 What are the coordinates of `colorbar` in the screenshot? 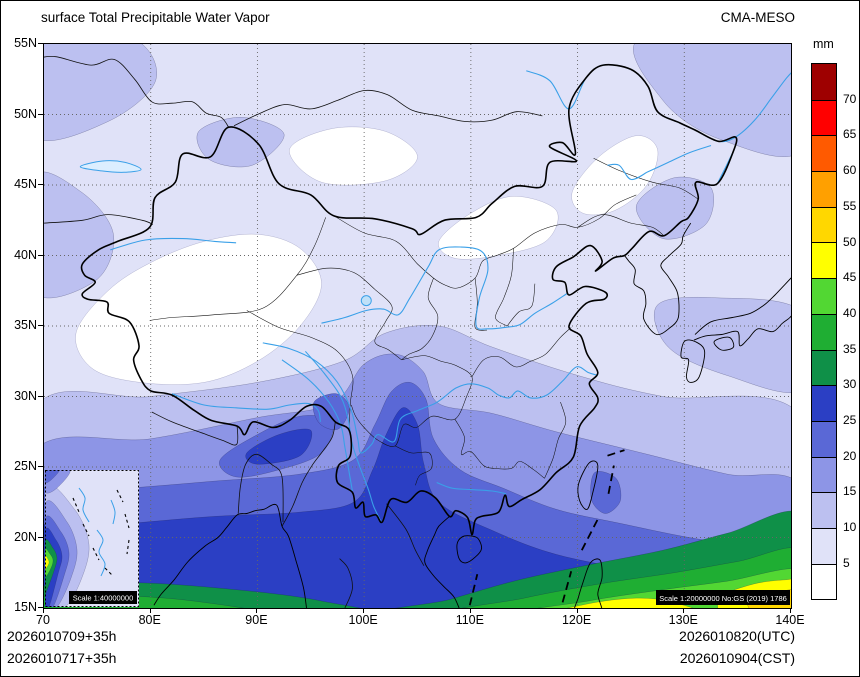 It's located at (824, 332).